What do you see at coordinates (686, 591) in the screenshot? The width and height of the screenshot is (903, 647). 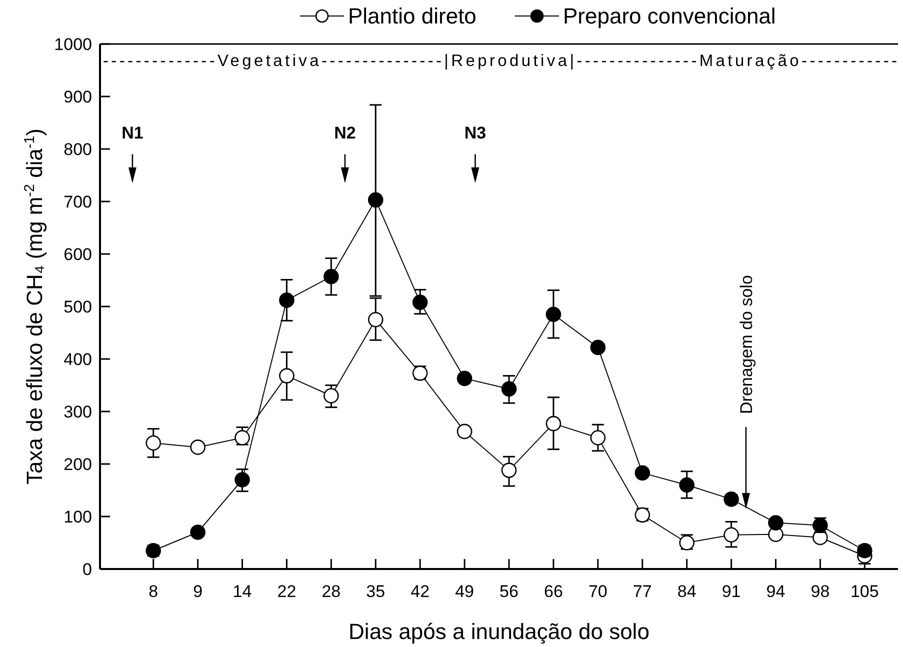 I see `x-tick-label: 84` at bounding box center [686, 591].